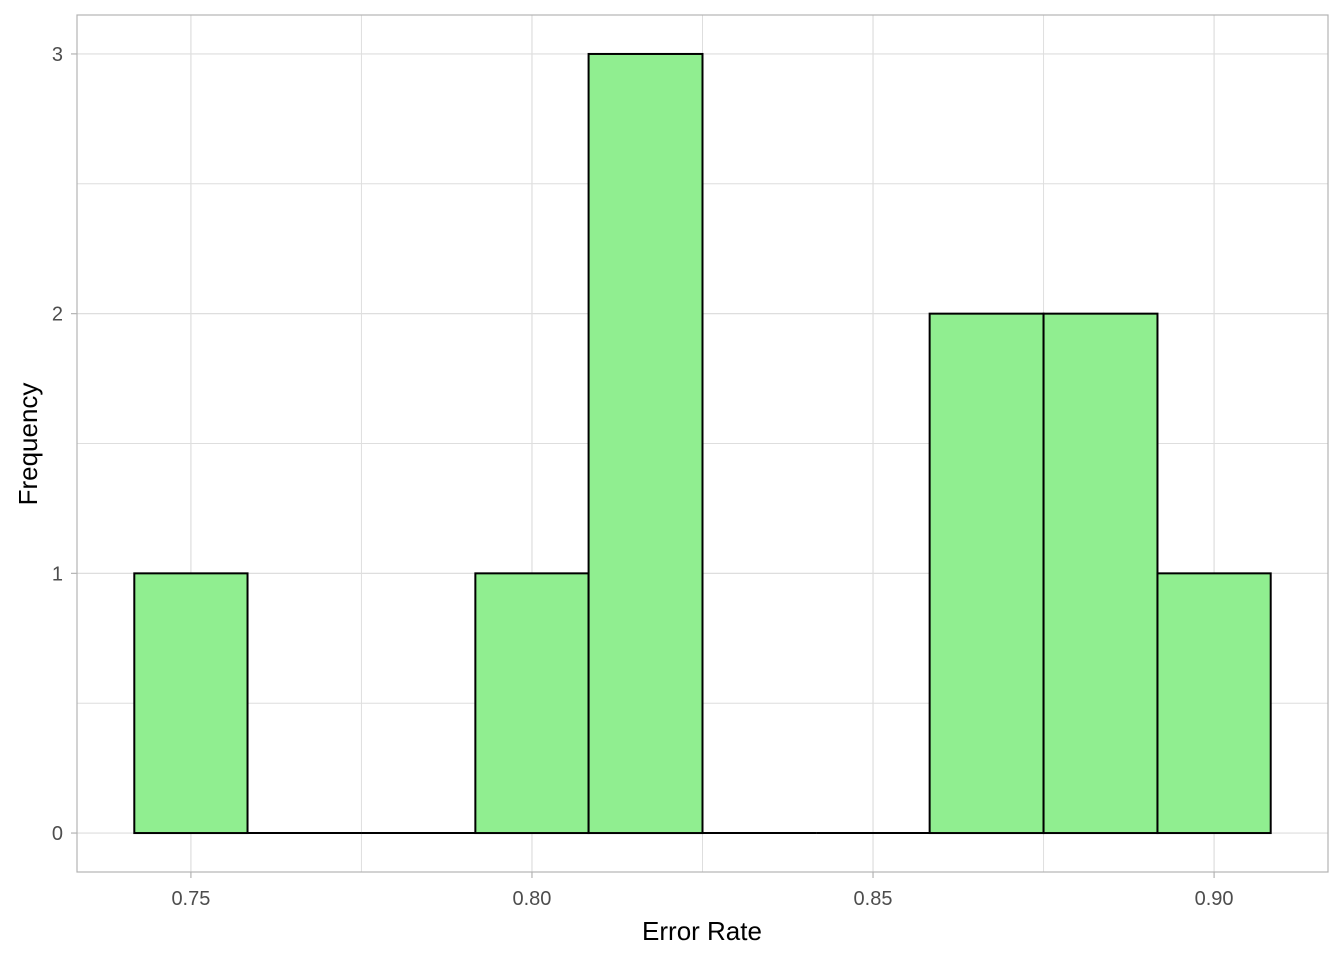  Describe the element at coordinates (57, 574) in the screenshot. I see `y-tick-label: 1` at that location.